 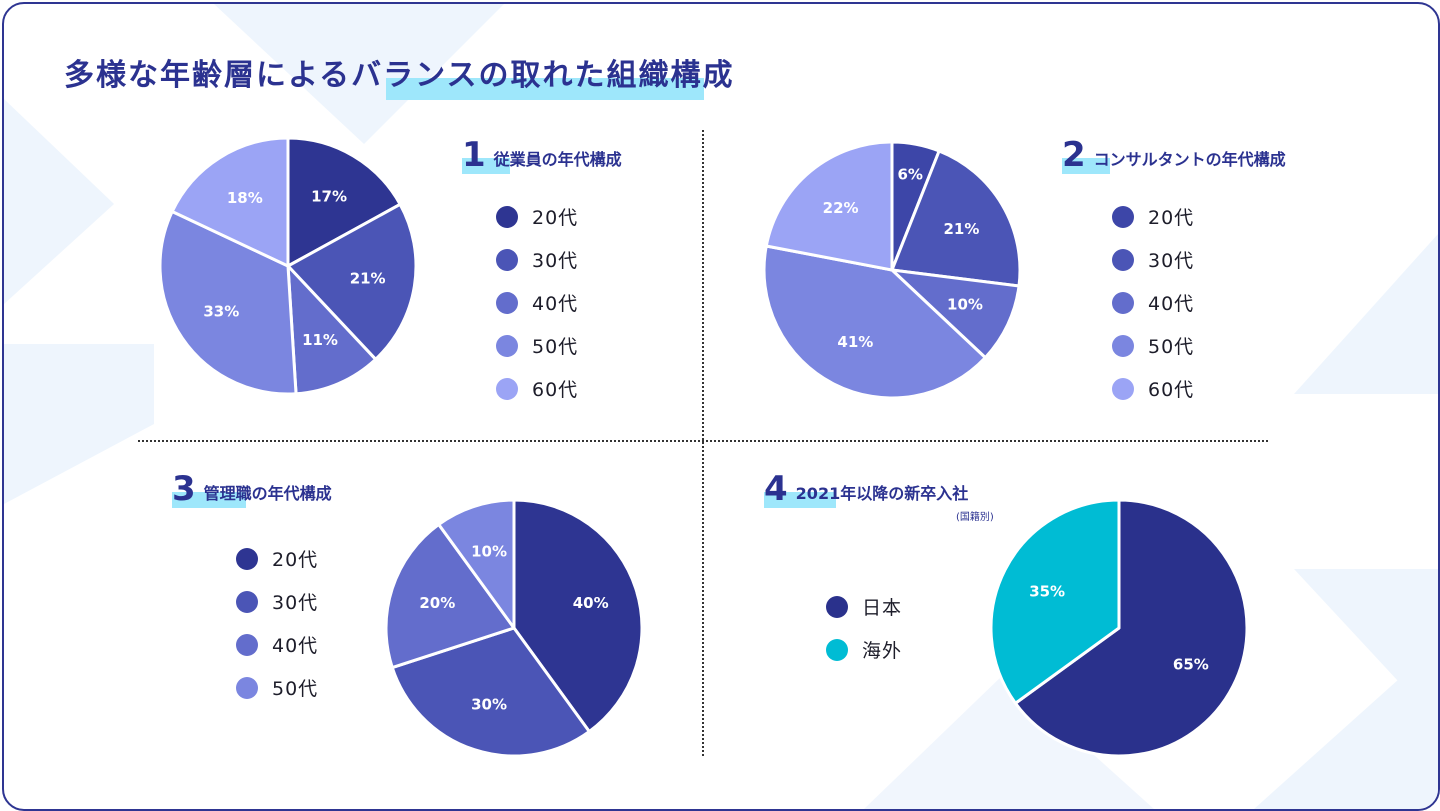 I want to click on legend-1: 20代 30代 40代 50代 60代, so click(x=537, y=302).